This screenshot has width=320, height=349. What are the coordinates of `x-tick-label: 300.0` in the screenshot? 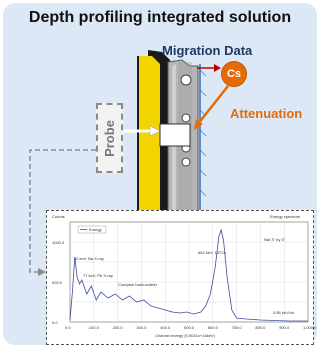 It's located at (141, 327).